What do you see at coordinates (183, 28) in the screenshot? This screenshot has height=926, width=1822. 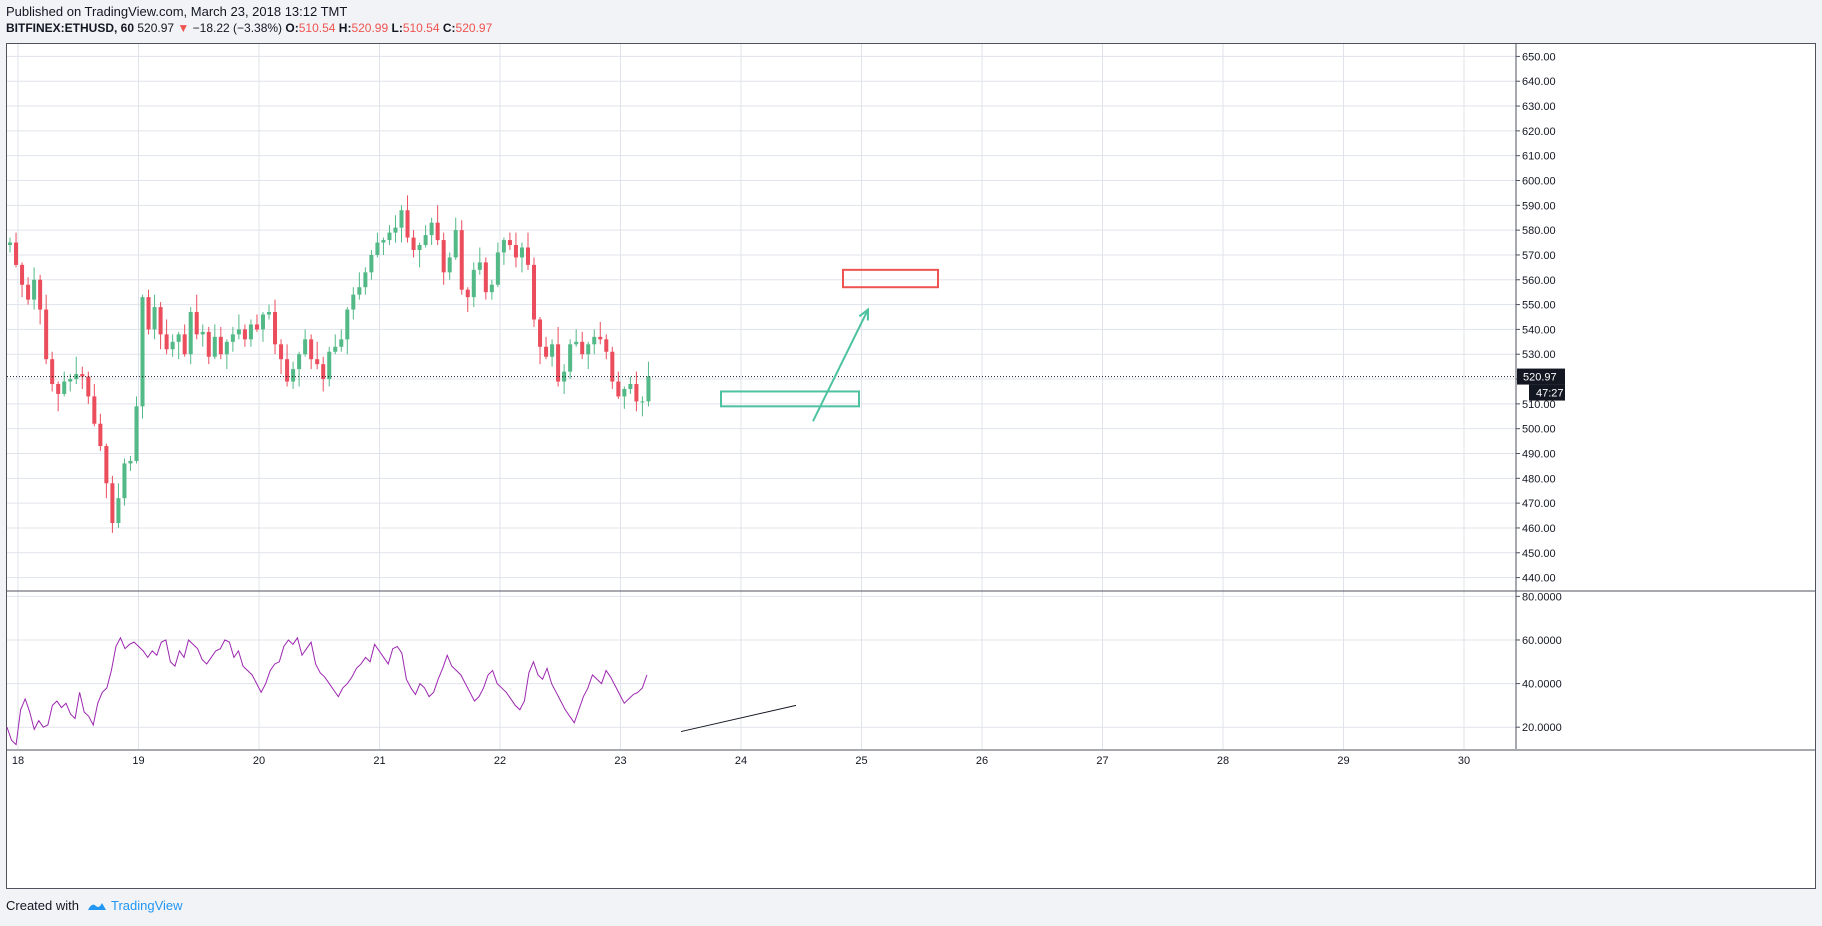 I see `down-arrow-icon: ▼` at bounding box center [183, 28].